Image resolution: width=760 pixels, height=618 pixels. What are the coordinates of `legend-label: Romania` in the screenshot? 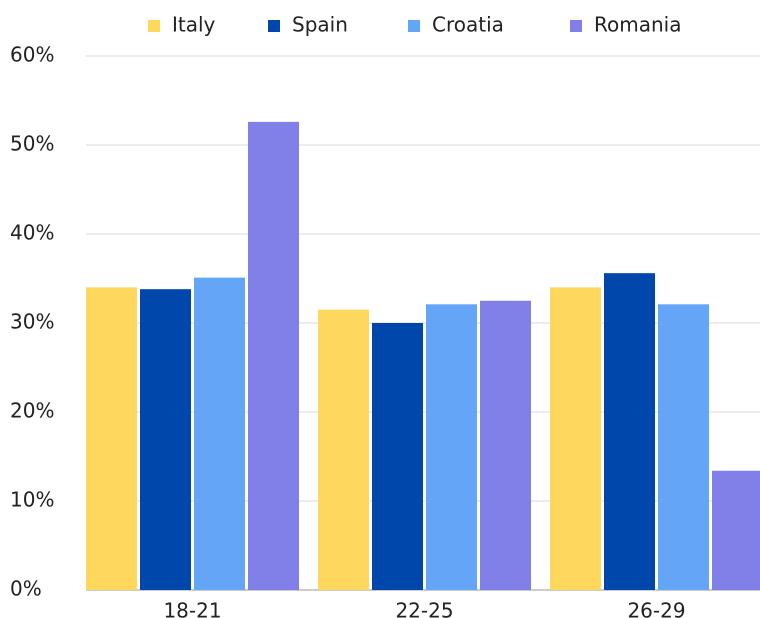 It's located at (637, 25).